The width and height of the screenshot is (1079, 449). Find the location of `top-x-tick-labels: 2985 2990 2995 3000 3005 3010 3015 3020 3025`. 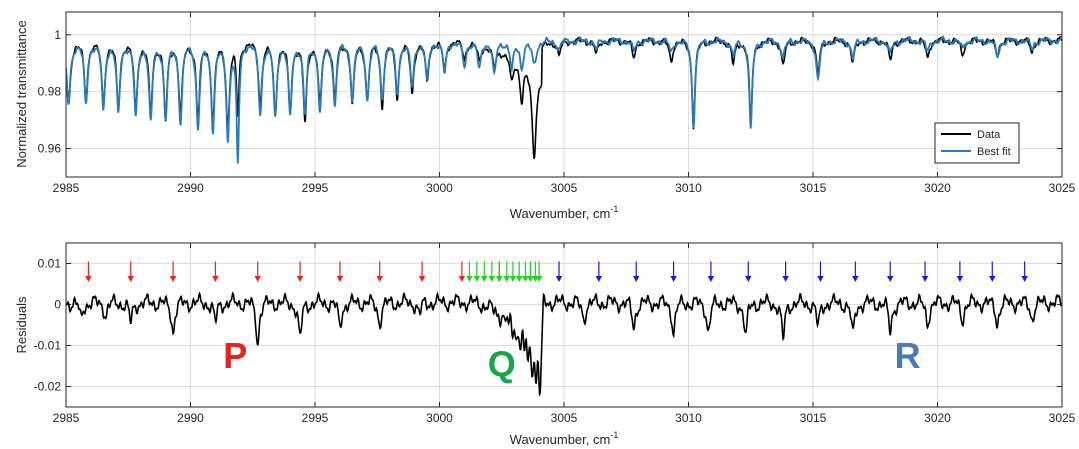

top-x-tick-labels: 2985 2990 2995 3000 3005 3010 3015 3020 3025 is located at coordinates (564, 188).